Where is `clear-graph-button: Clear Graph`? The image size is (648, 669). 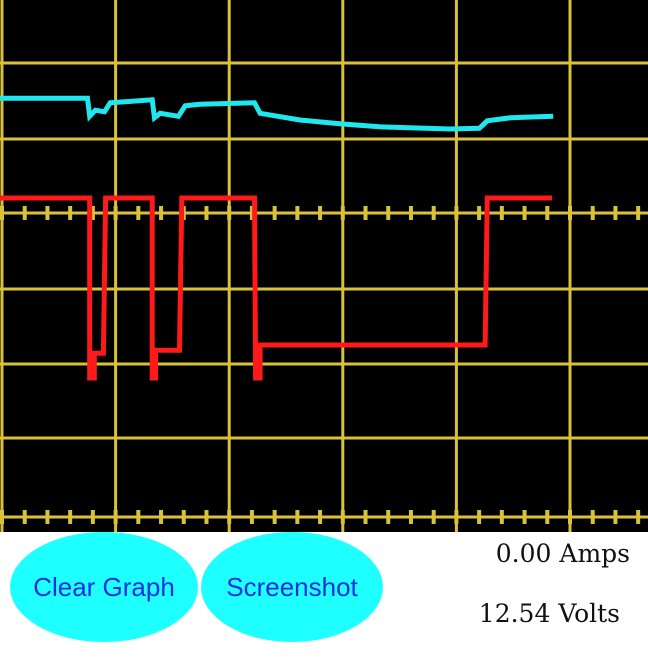 clear-graph-button: Clear Graph is located at coordinates (104, 587).